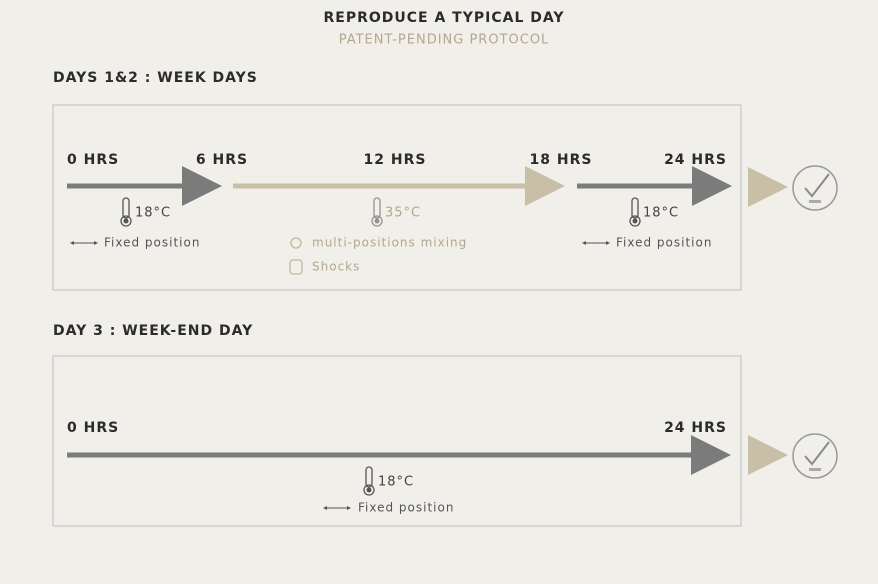 The image size is (878, 584). Describe the element at coordinates (395, 160) in the screenshot. I see `hour-label: 12 HRS` at that location.